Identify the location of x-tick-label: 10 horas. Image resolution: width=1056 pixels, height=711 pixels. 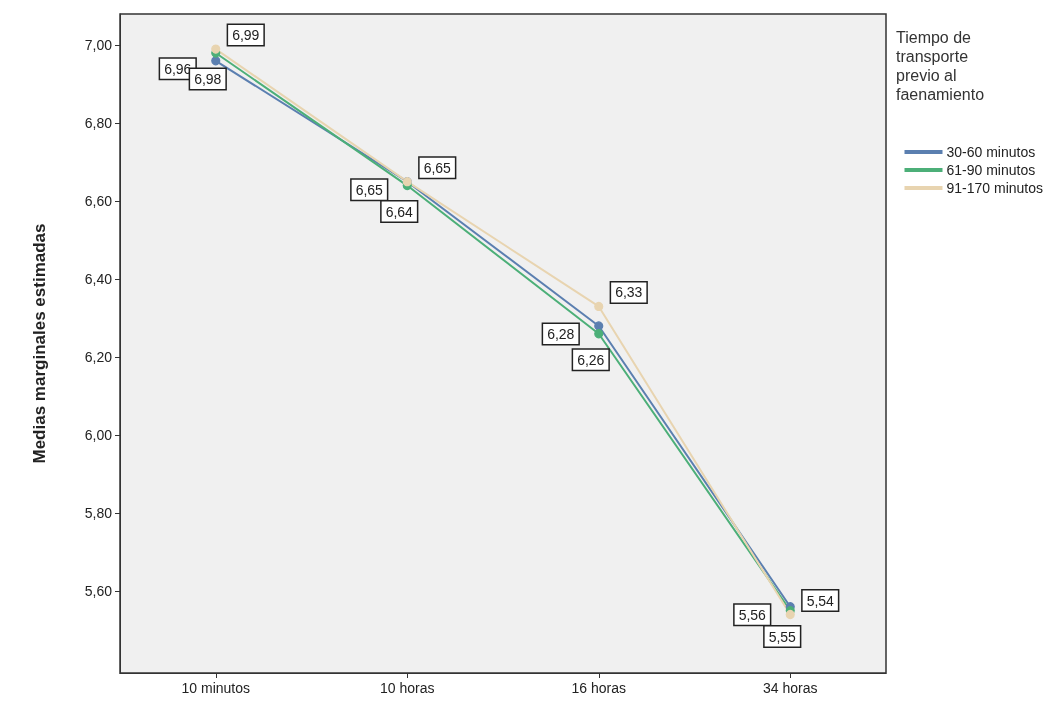
(407, 688).